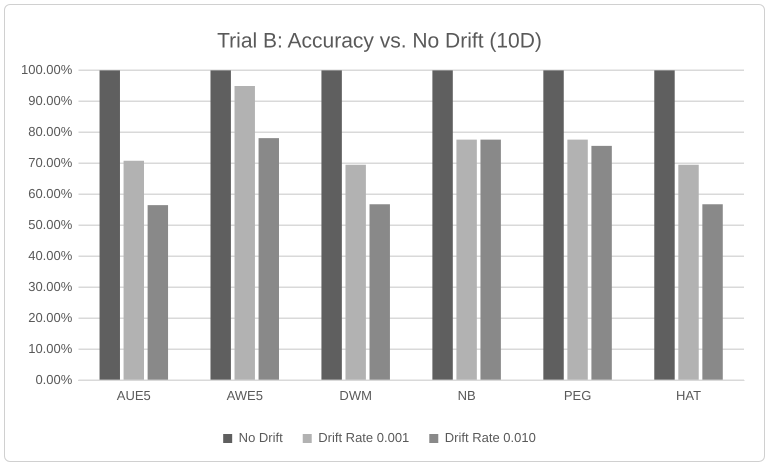 The image size is (771, 468). What do you see at coordinates (50, 193) in the screenshot?
I see `y-tick-label: 60.00%` at bounding box center [50, 193].